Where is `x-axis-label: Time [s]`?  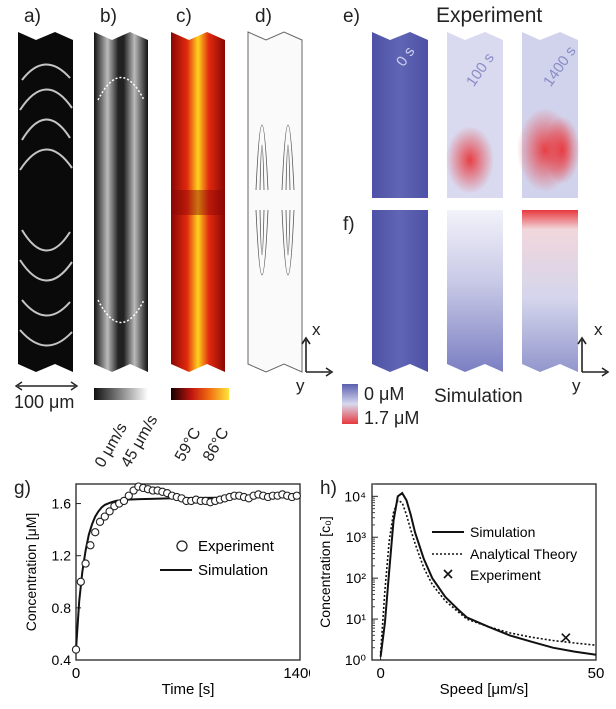 x-axis-label: Time [s] is located at coordinates (188, 689).